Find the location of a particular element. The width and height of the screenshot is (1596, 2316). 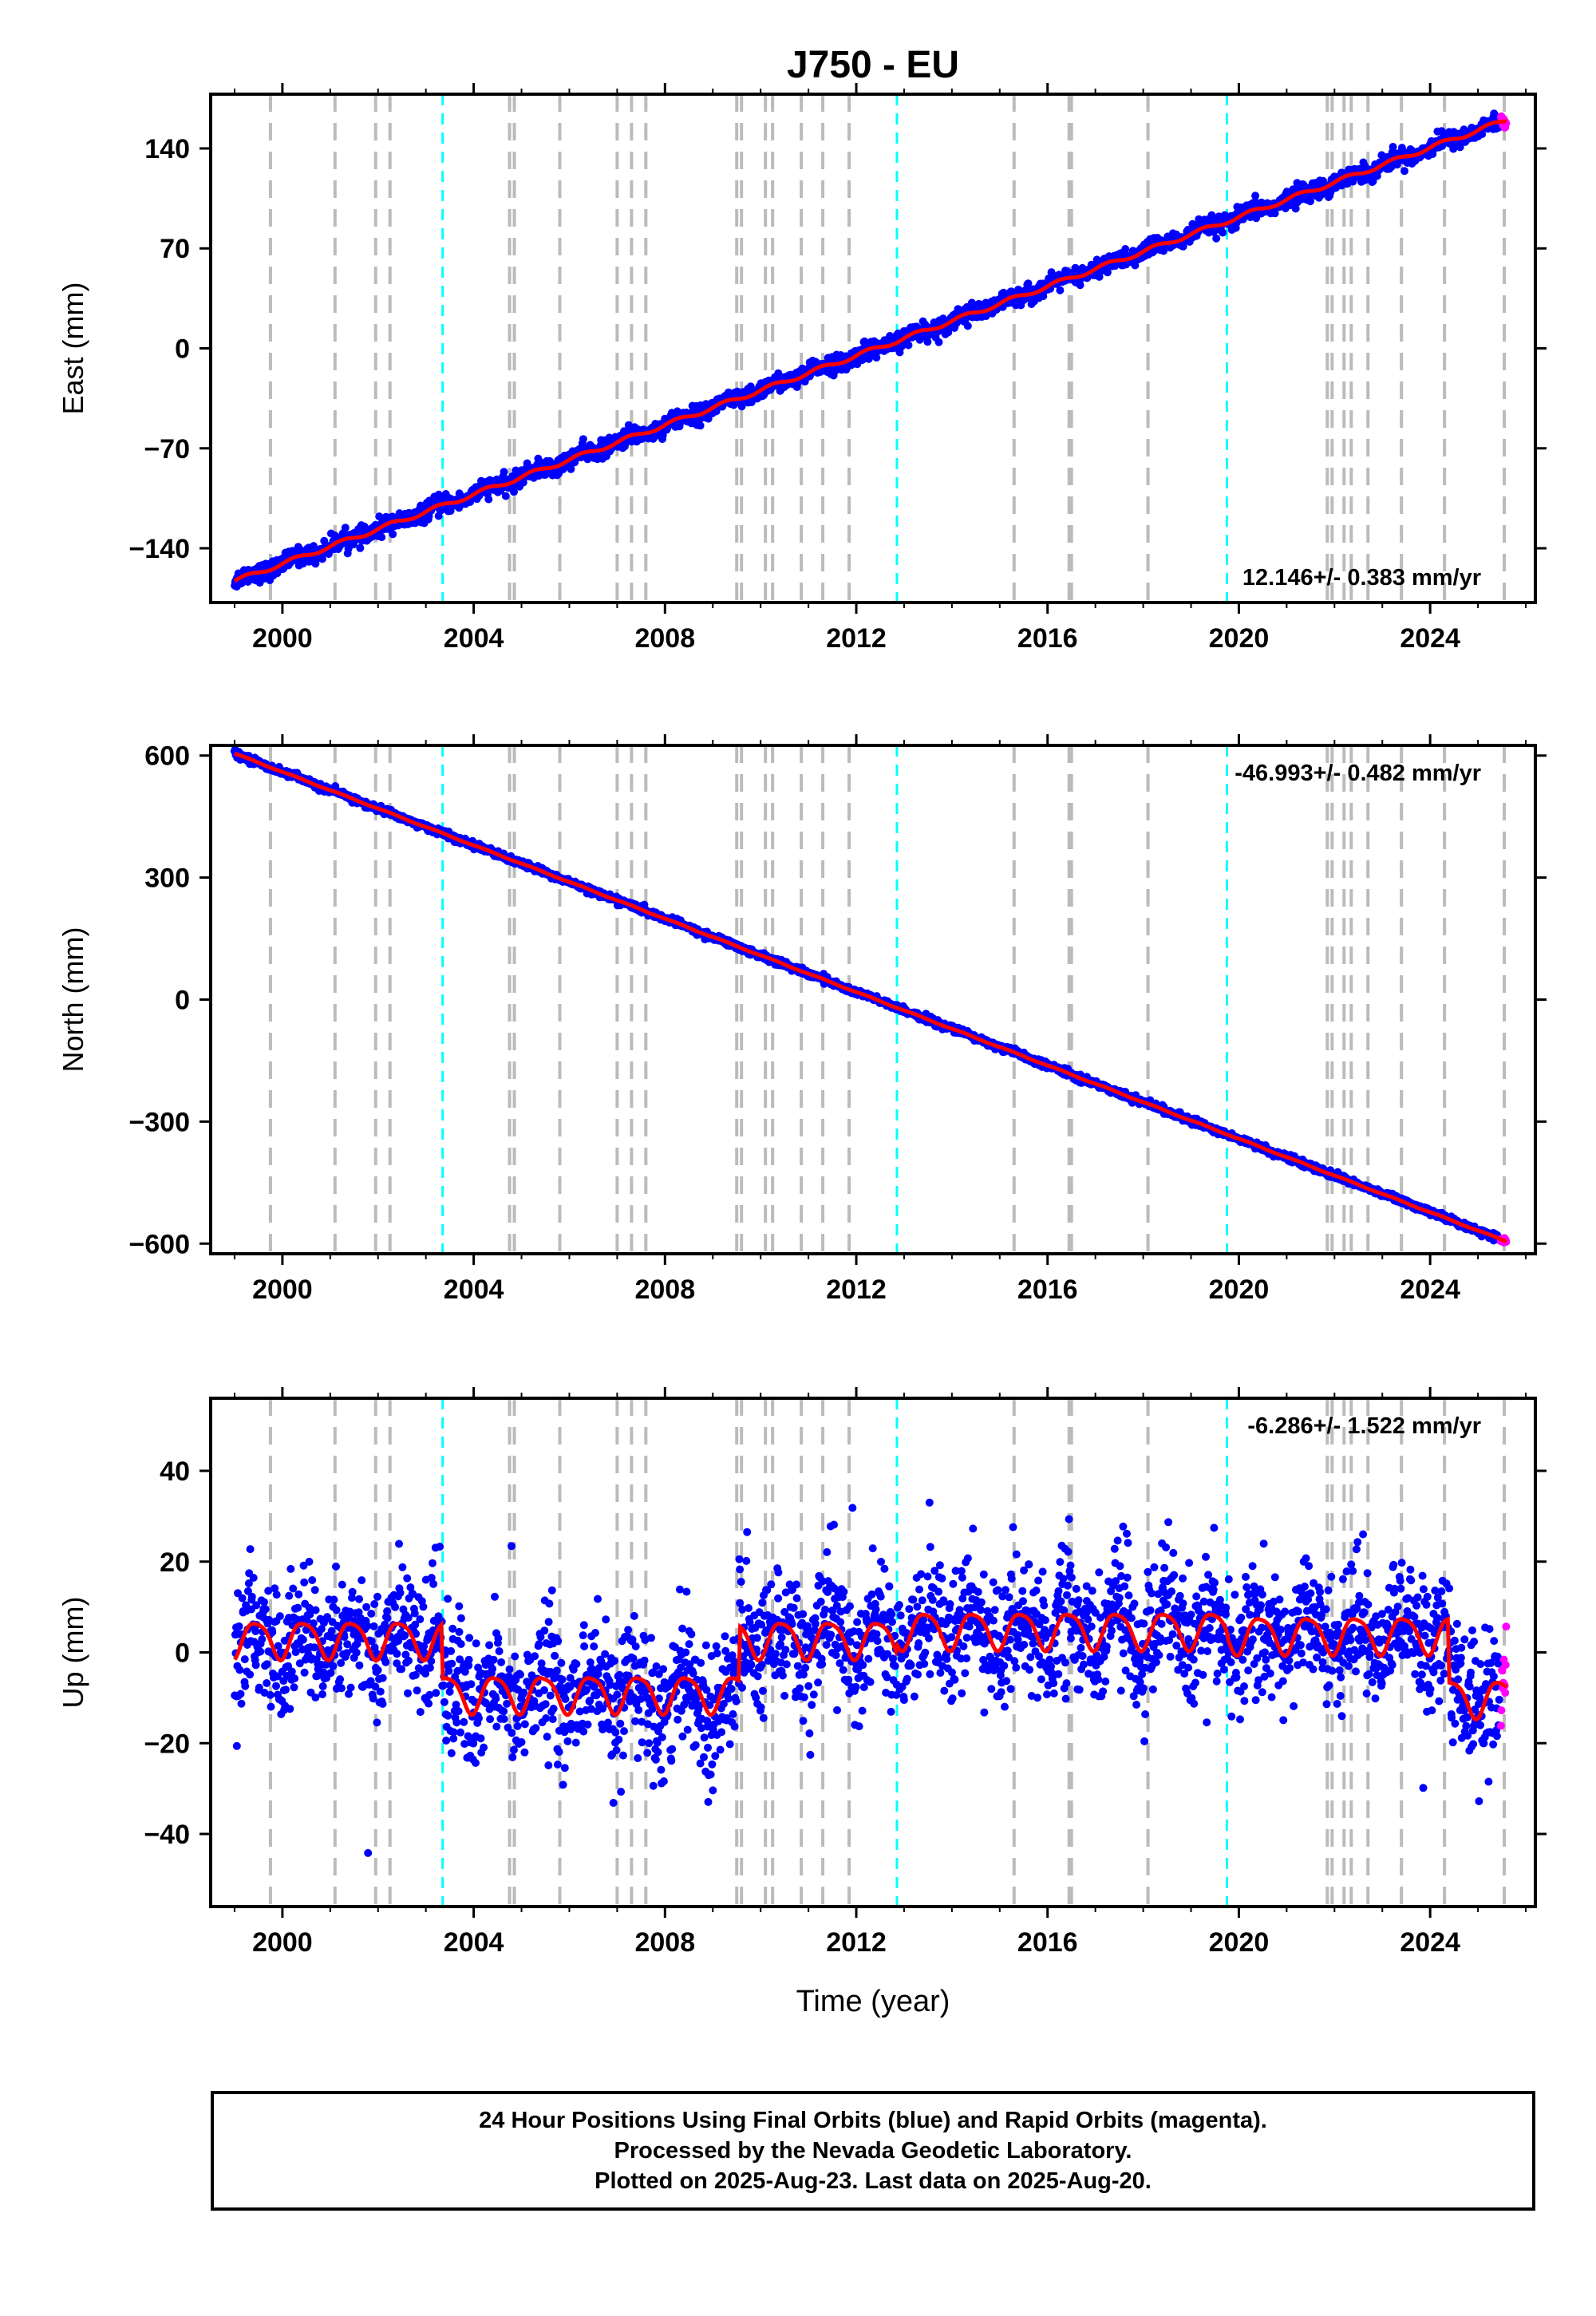

y-tick-label: 0 is located at coordinates (182, 349).